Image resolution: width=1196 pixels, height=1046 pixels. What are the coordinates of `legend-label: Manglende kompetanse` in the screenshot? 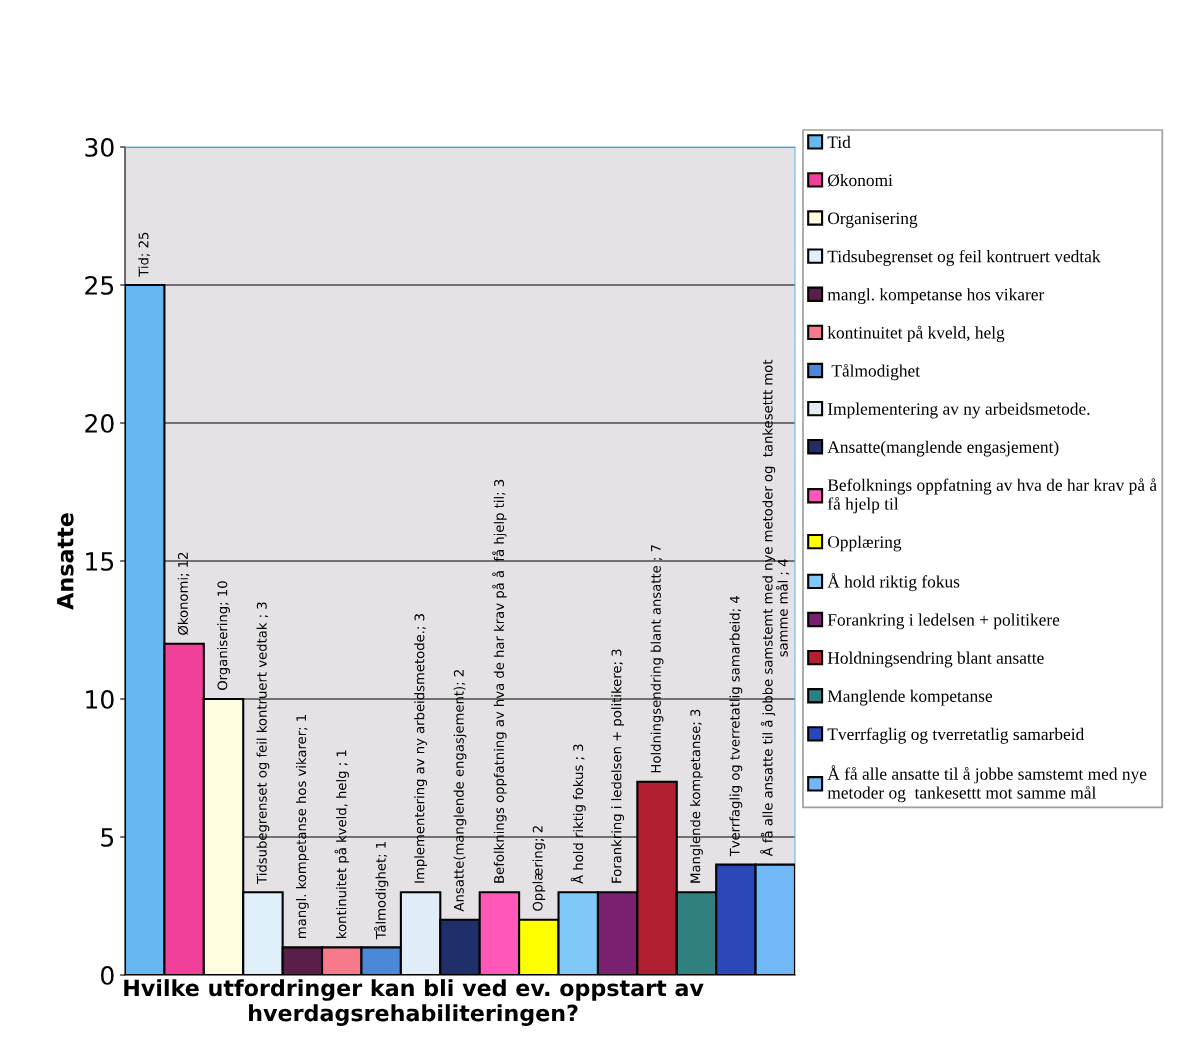 It's located at (910, 697).